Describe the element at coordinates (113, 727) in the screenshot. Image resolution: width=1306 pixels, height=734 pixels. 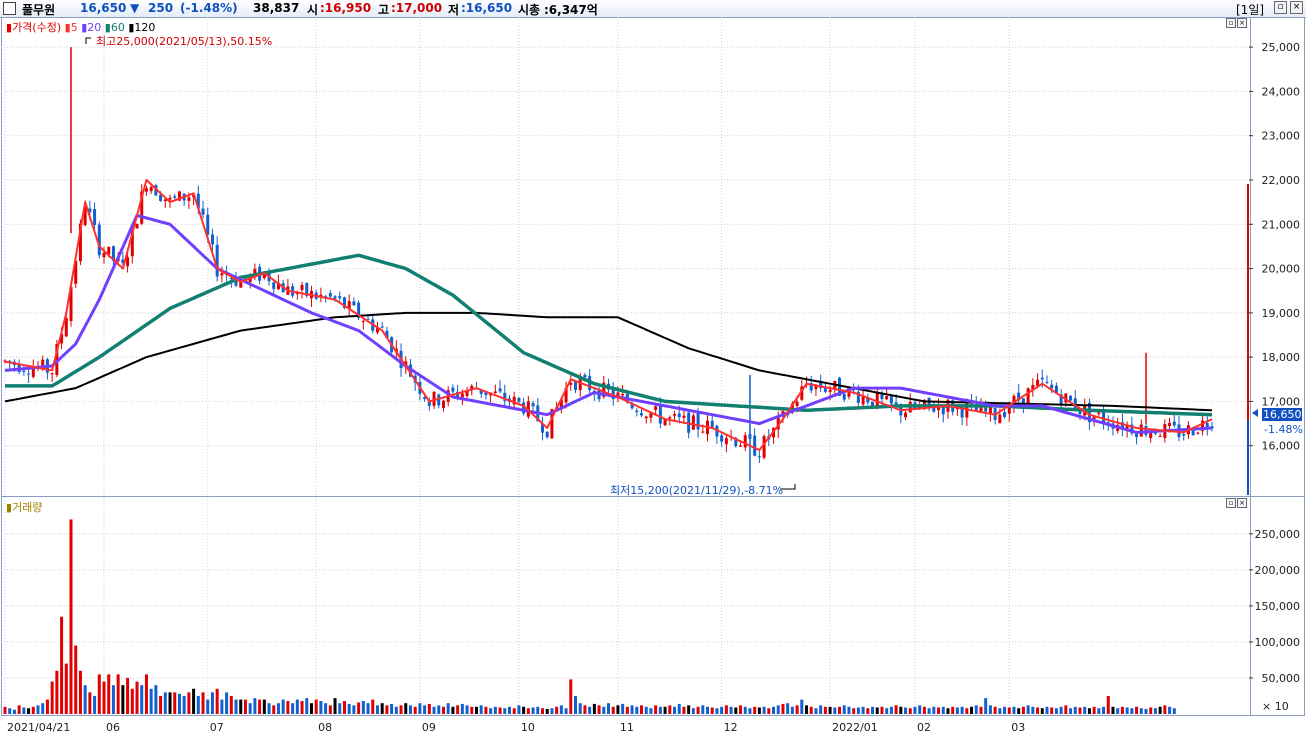
I see `date-tick-label: 06` at that location.